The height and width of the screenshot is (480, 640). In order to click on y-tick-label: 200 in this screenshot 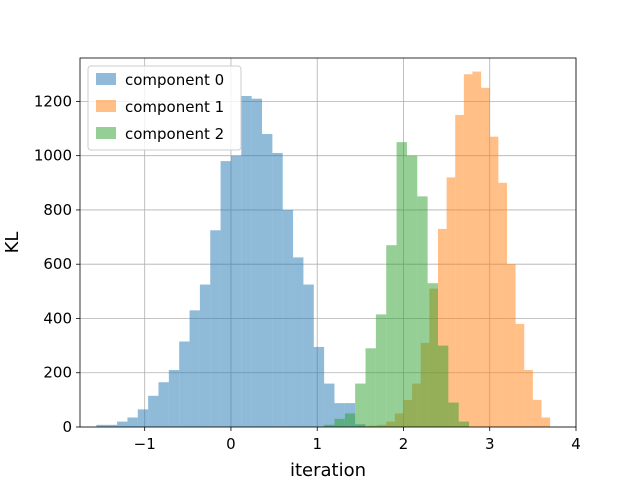, I will do `click(57, 373)`.